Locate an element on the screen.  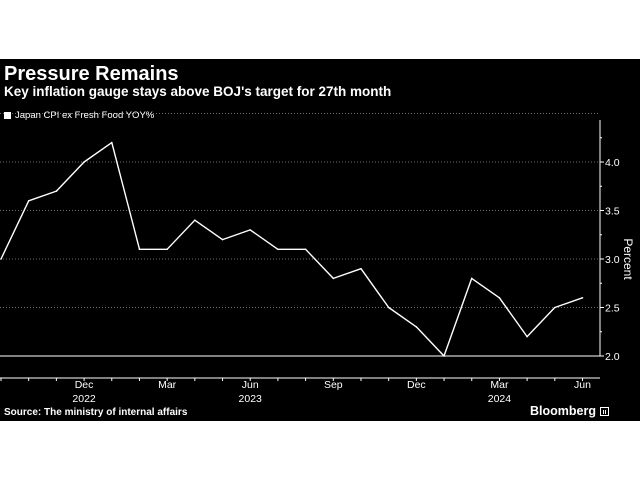
x-year-label: 2024 is located at coordinates (500, 399).